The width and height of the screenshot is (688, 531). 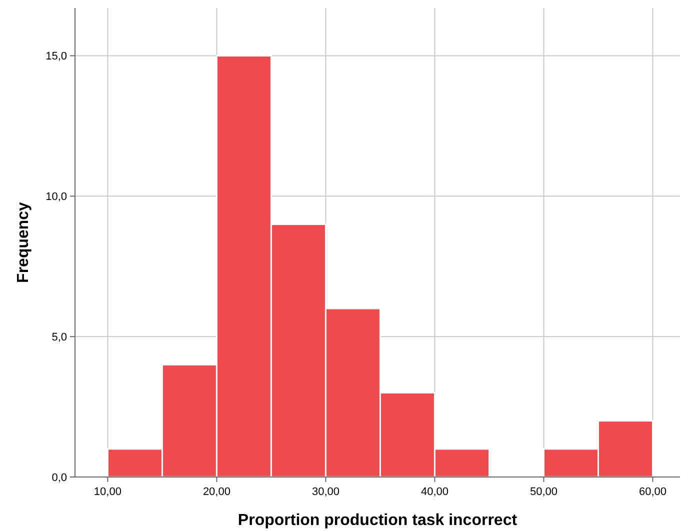 What do you see at coordinates (56, 197) in the screenshot?
I see `y-tick-label: 10,0` at bounding box center [56, 197].